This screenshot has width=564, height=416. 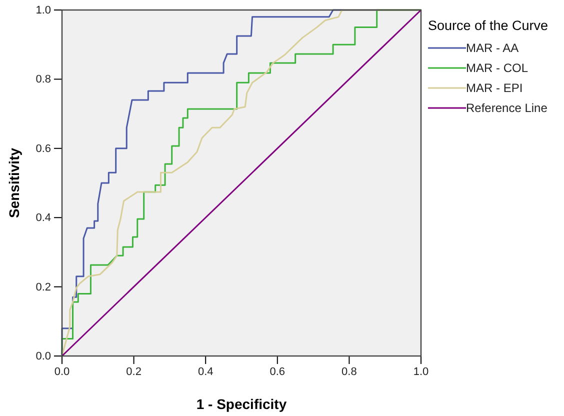 I want to click on x-tick-label: 0.8, so click(x=349, y=372).